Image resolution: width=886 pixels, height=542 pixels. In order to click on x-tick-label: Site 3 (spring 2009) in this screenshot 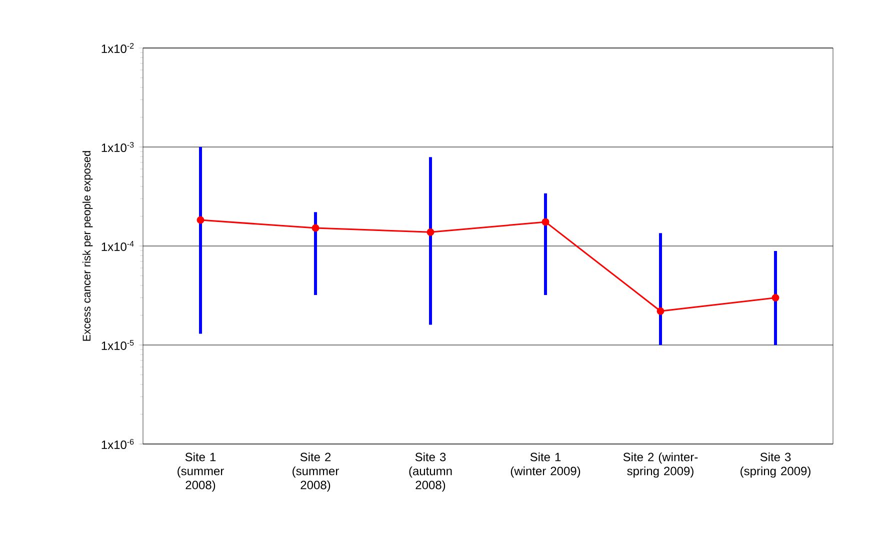, I will do `click(775, 465)`.